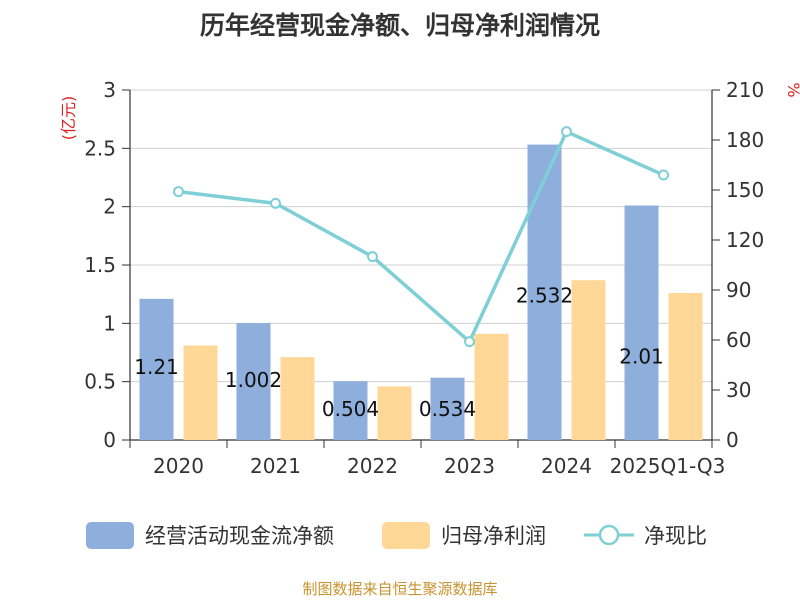  Describe the element at coordinates (178, 466) in the screenshot. I see `x-tick-label: 2020` at that location.